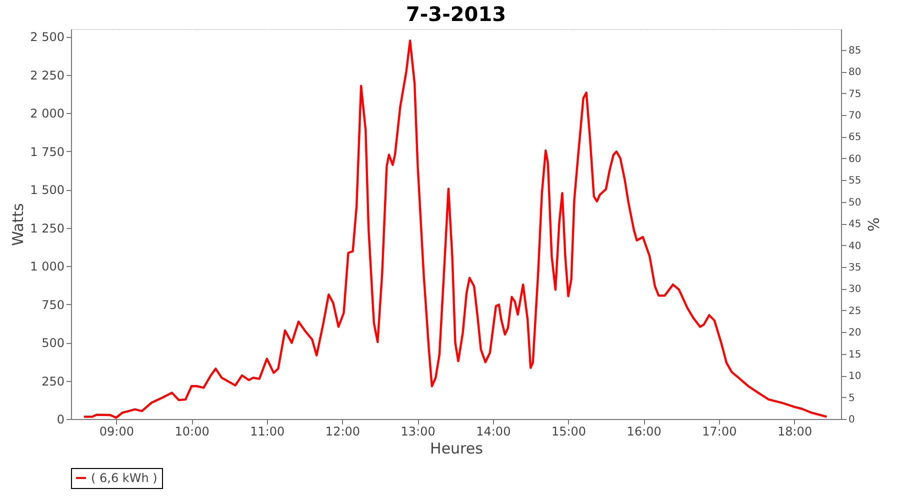  Describe the element at coordinates (855, 202) in the screenshot. I see `y2-tick-label: 50` at that location.